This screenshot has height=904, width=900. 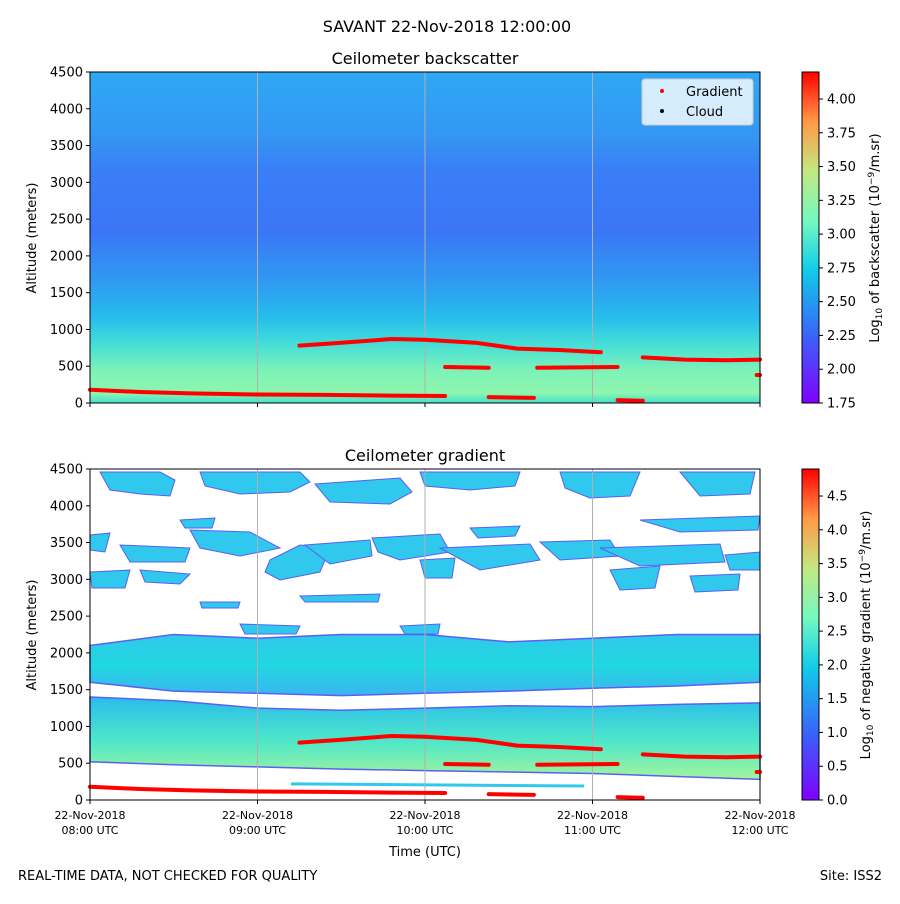 I want to click on legend-cloud-marker, so click(x=662, y=111).